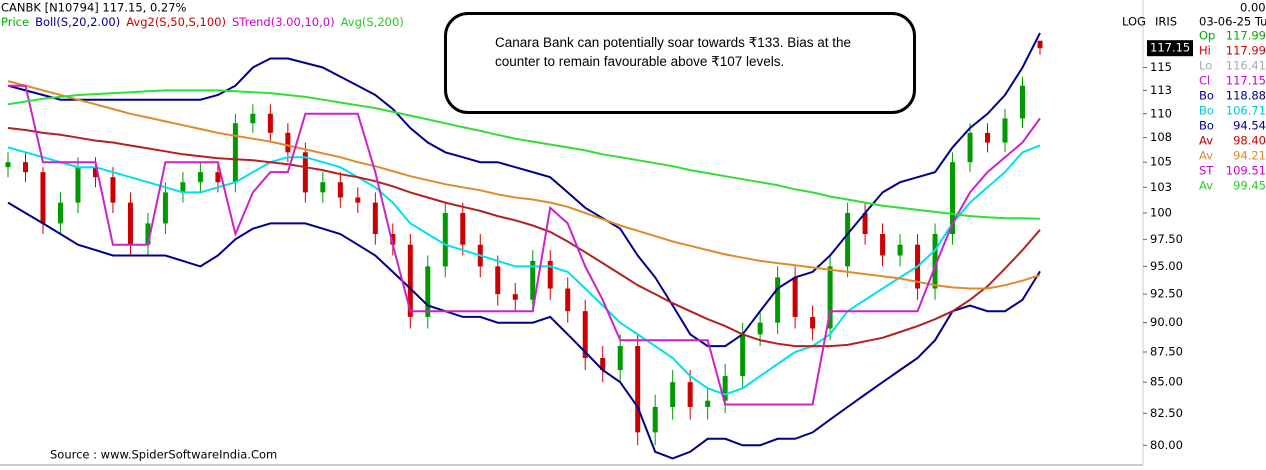 The height and width of the screenshot is (470, 1266). What do you see at coordinates (1166, 445) in the screenshot?
I see `y-tick-label: 80.00` at bounding box center [1166, 445].